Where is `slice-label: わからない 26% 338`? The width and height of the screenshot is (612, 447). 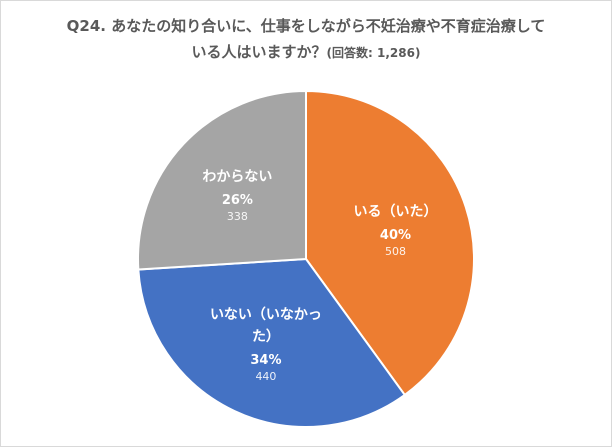 slice-label: わからない 26% 338 is located at coordinates (237, 195).